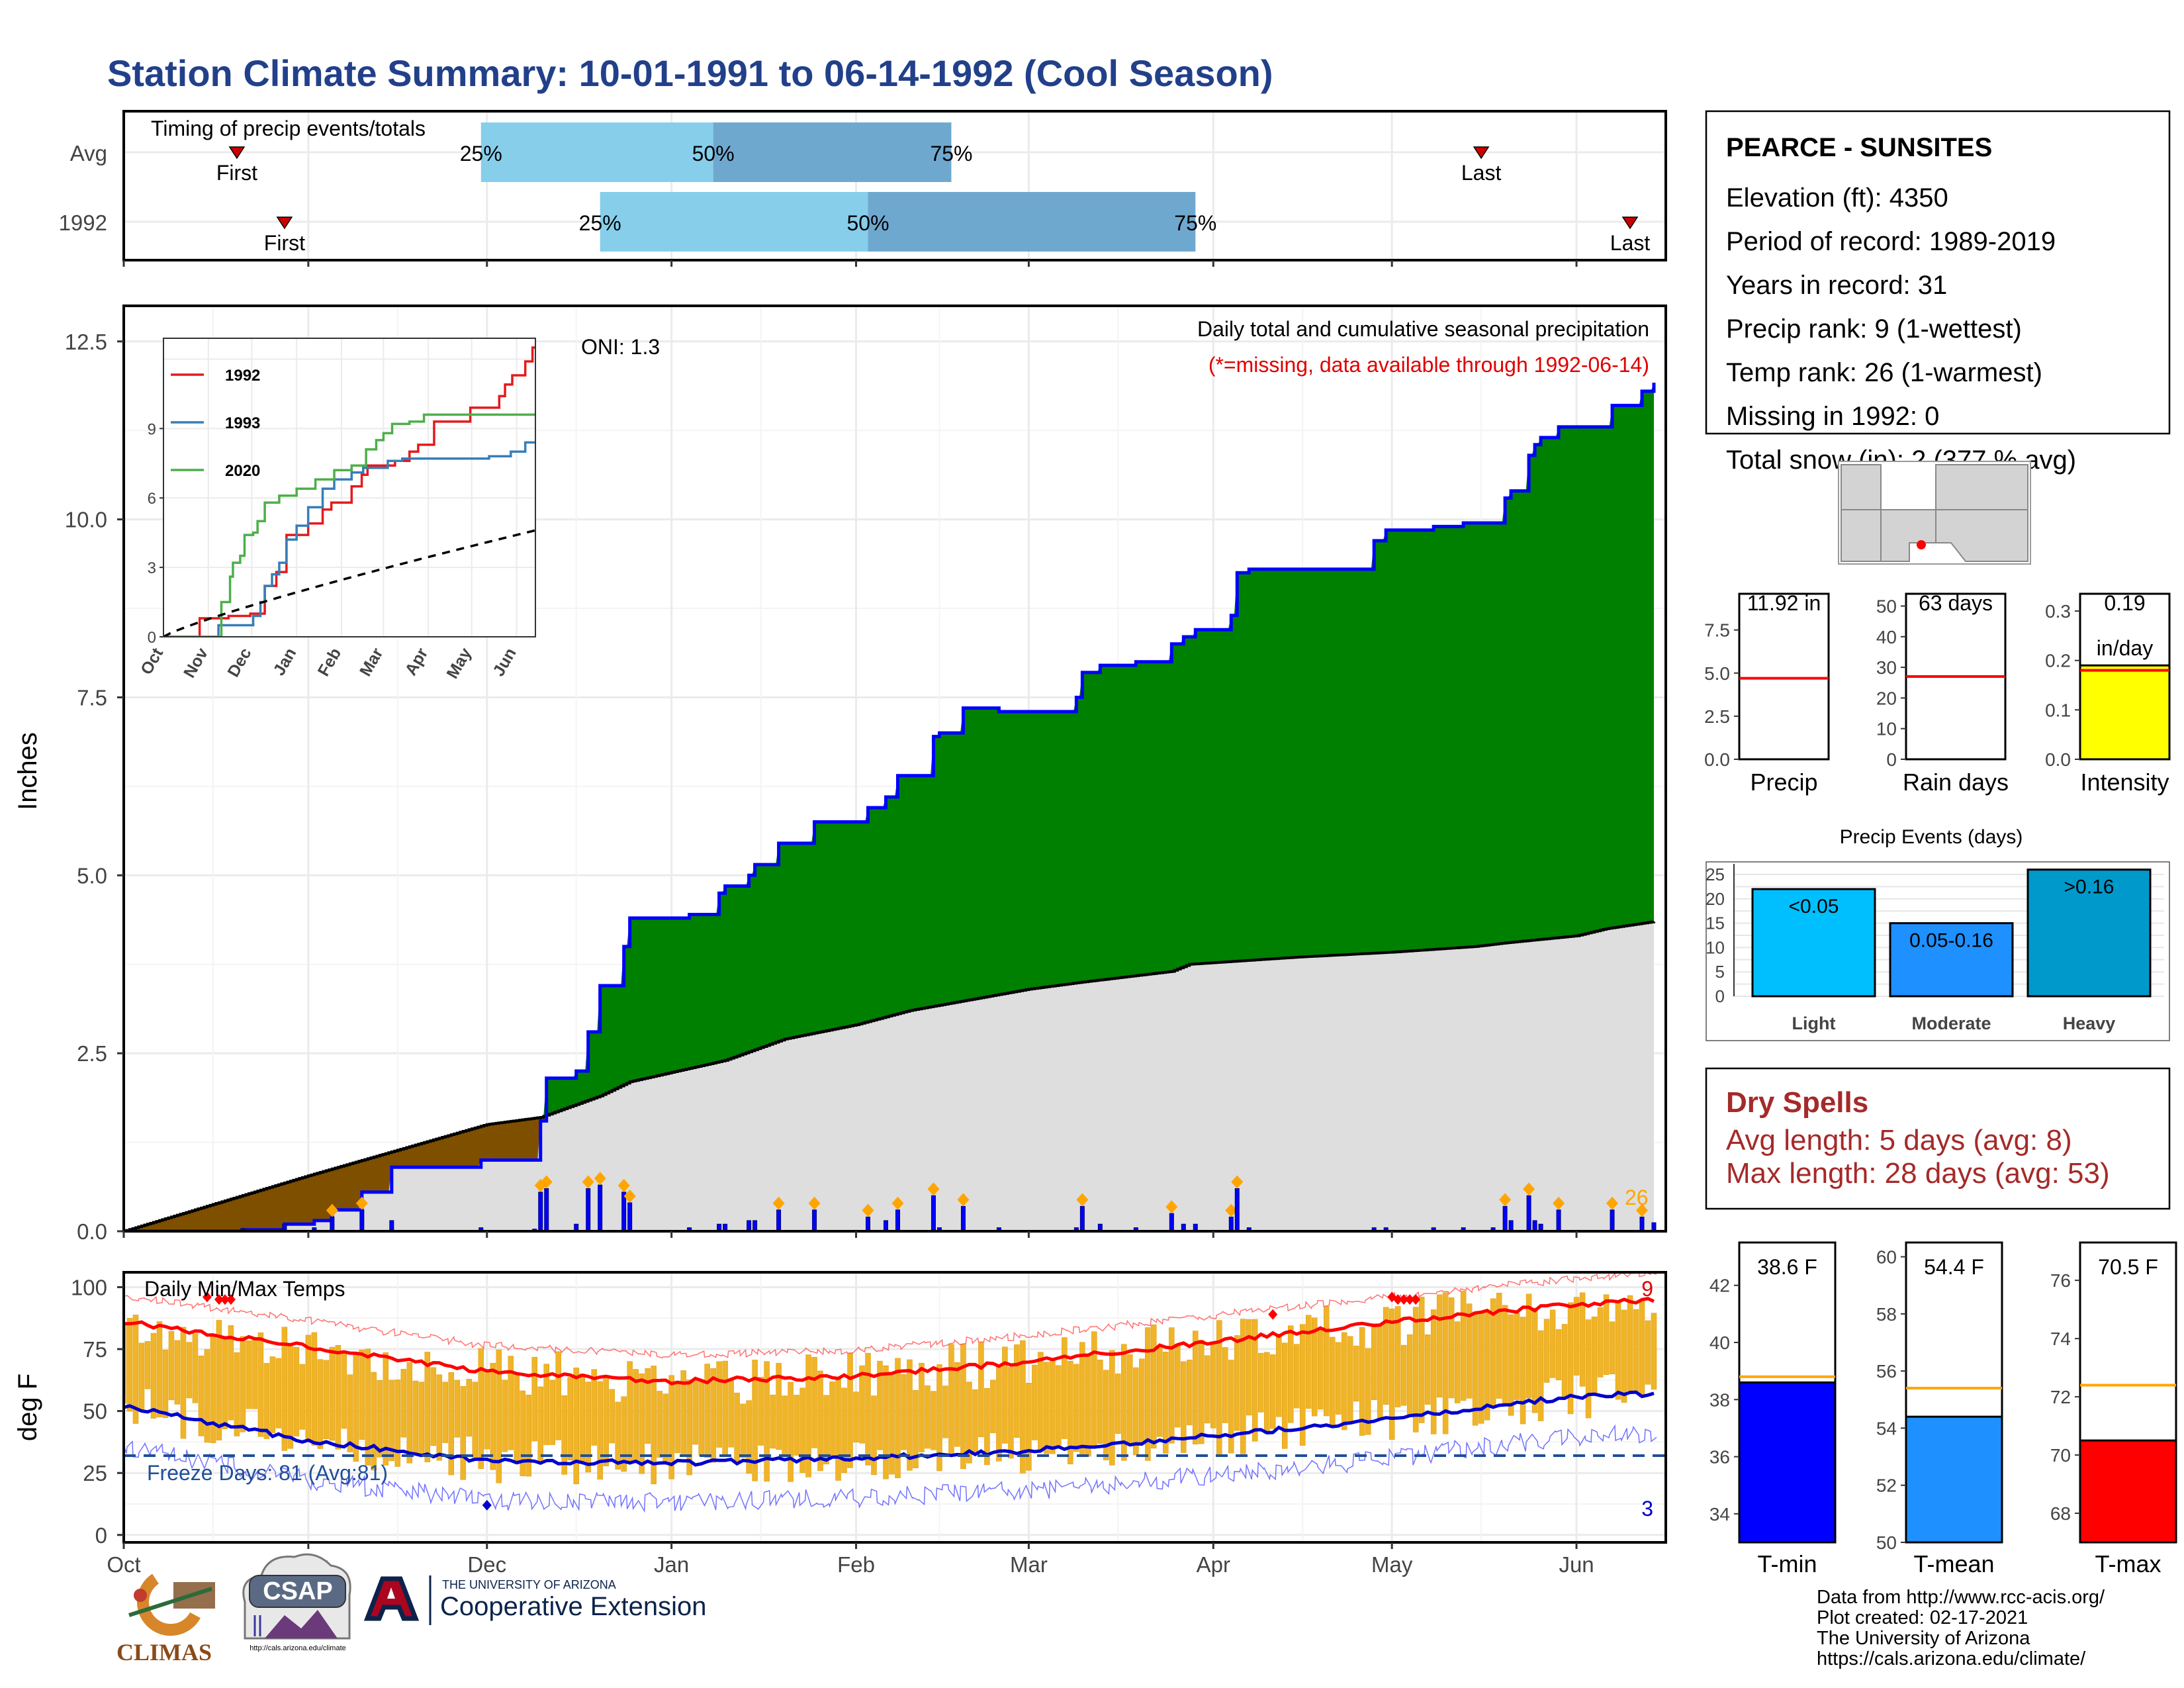  I want to click on timing-p75-label: 75%, so click(1195, 223).